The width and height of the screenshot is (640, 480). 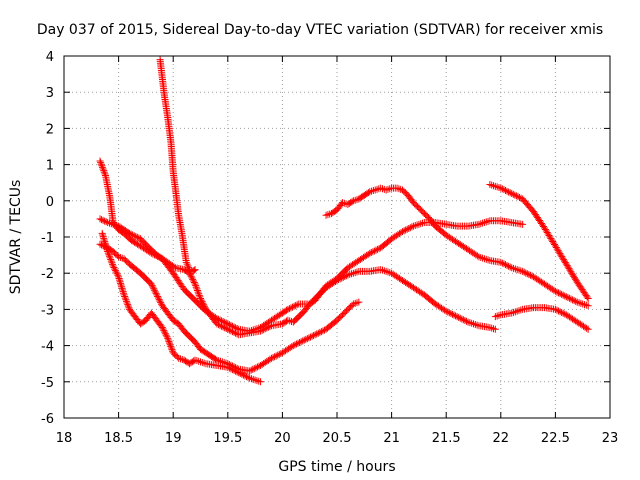 What do you see at coordinates (47, 383) in the screenshot?
I see `y-tick-label: -5` at bounding box center [47, 383].